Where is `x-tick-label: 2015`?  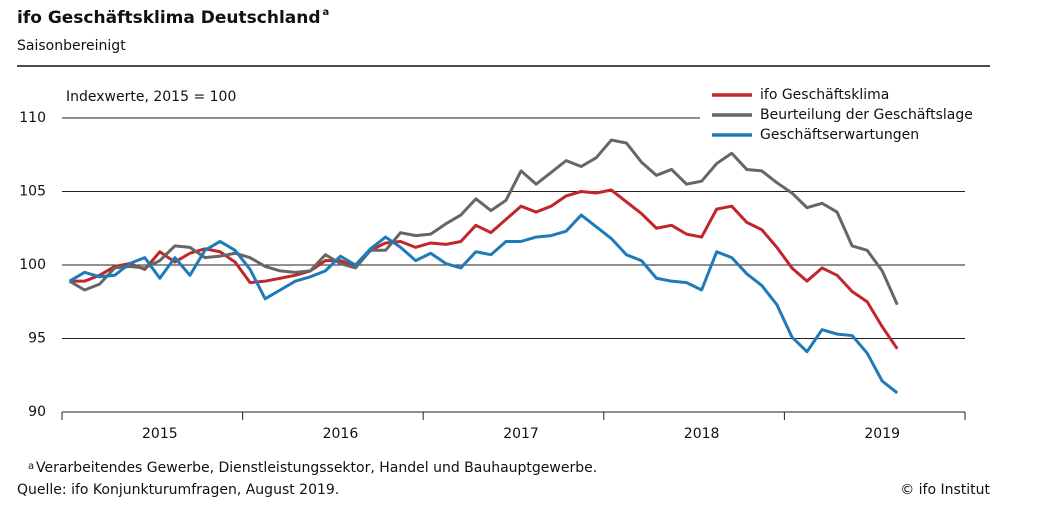 x-tick-label: 2015 is located at coordinates (160, 434).